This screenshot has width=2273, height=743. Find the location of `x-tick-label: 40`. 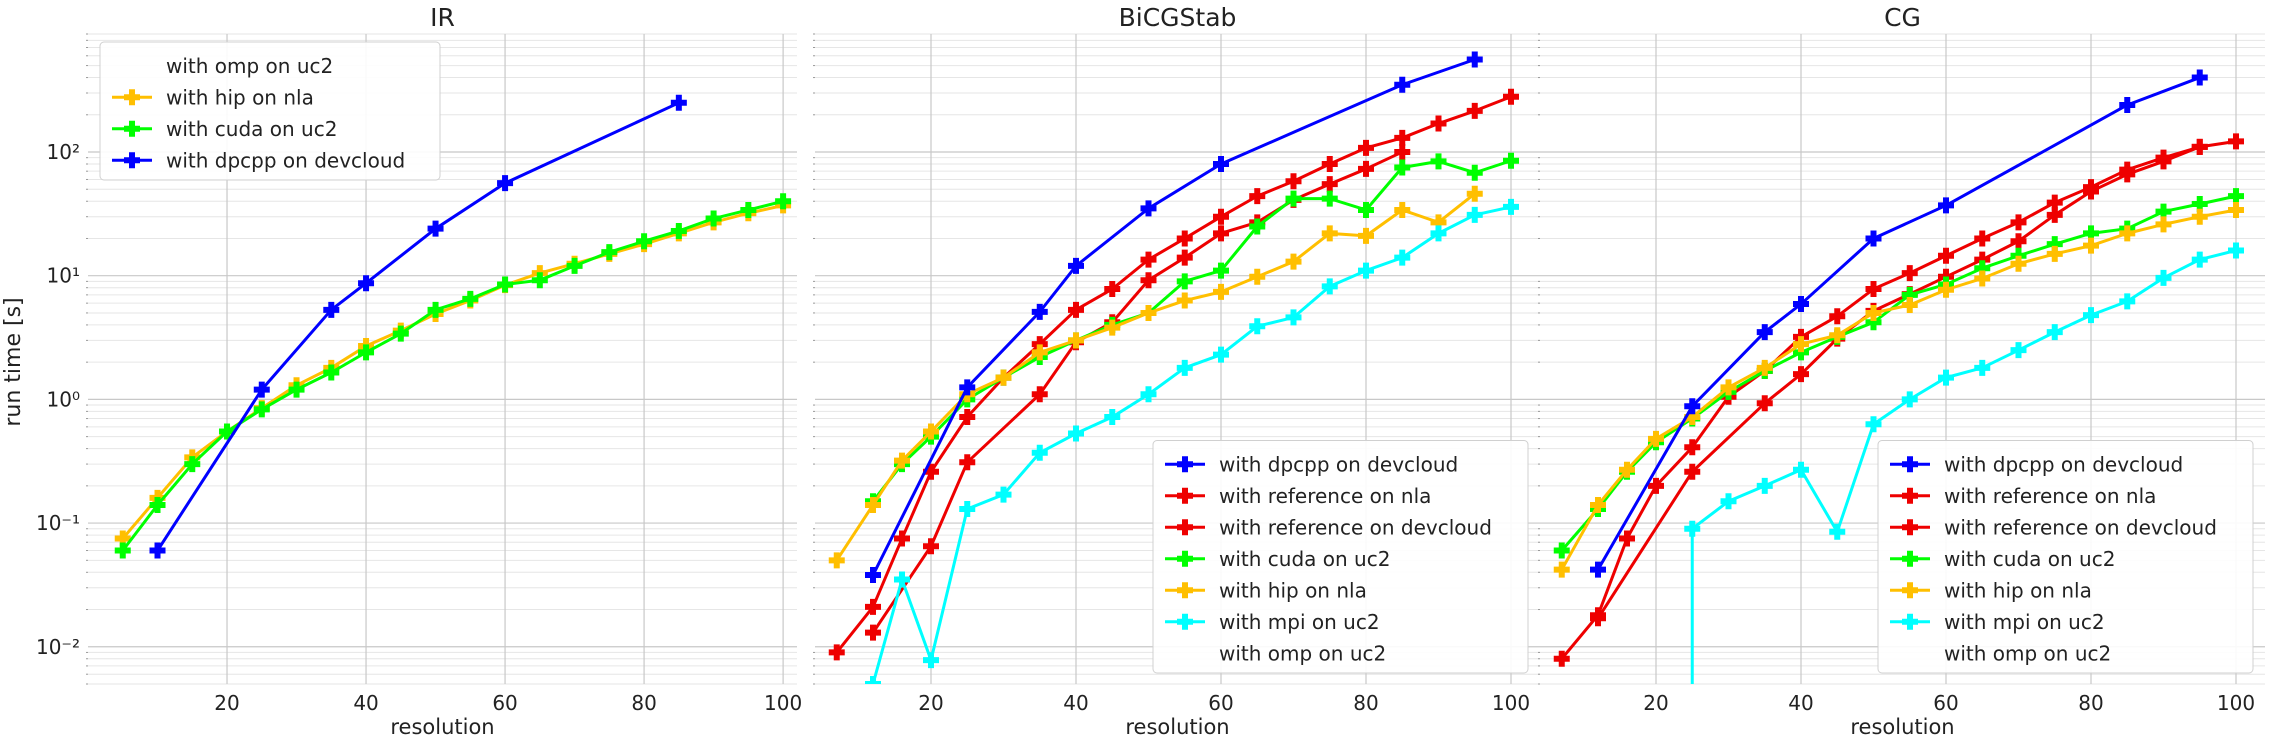

x-tick-label: 40 is located at coordinates (1075, 703).